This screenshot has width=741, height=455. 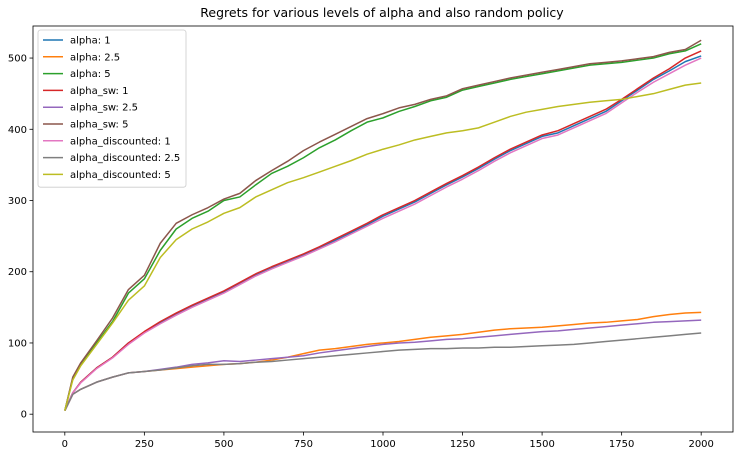 What do you see at coordinates (104, 108) in the screenshot?
I see `legend-label: alpha_sw: 2.5` at bounding box center [104, 108].